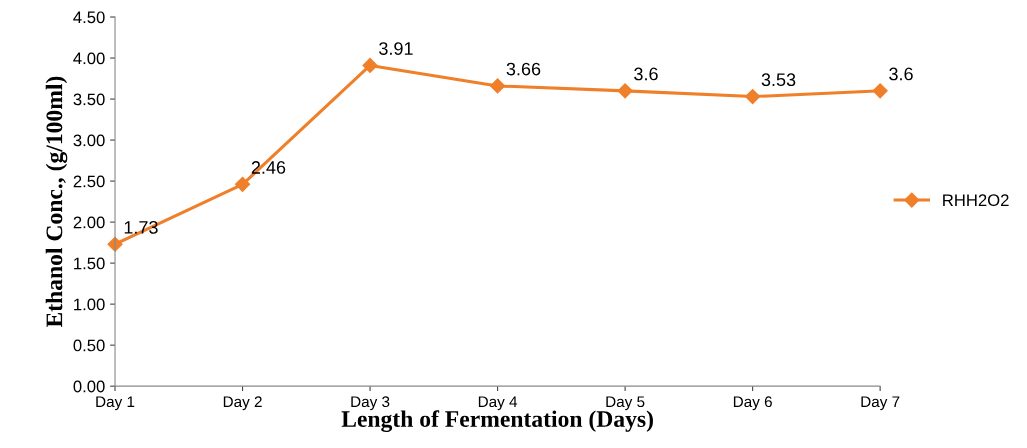 The width and height of the screenshot is (1027, 448). I want to click on data-label: 3.53, so click(778, 80).